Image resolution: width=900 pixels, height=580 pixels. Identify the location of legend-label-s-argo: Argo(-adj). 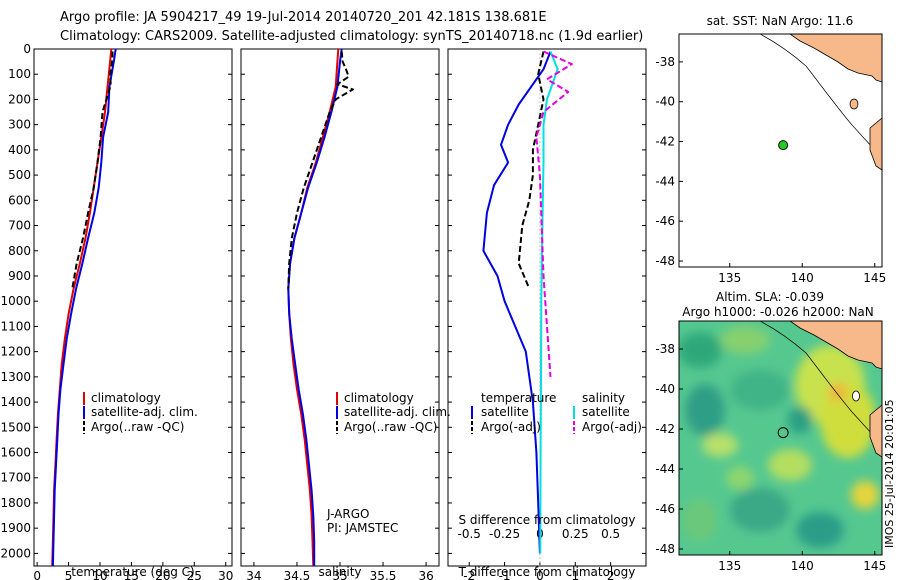
(612, 427).